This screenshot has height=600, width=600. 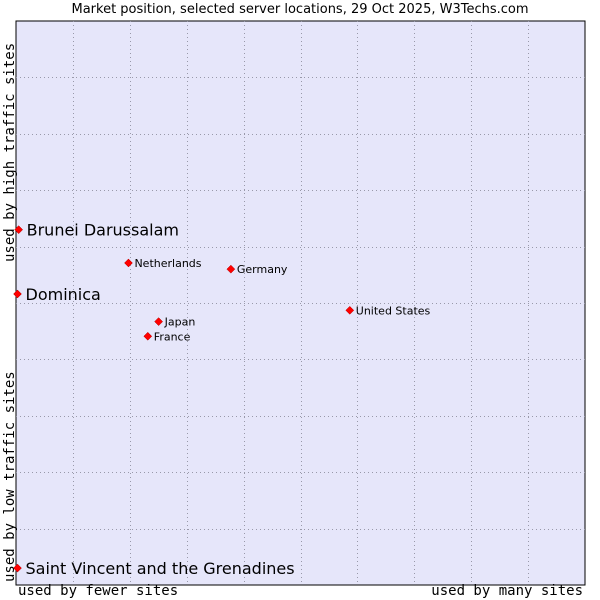 I want to click on point-label: Dominica, so click(x=63, y=294).